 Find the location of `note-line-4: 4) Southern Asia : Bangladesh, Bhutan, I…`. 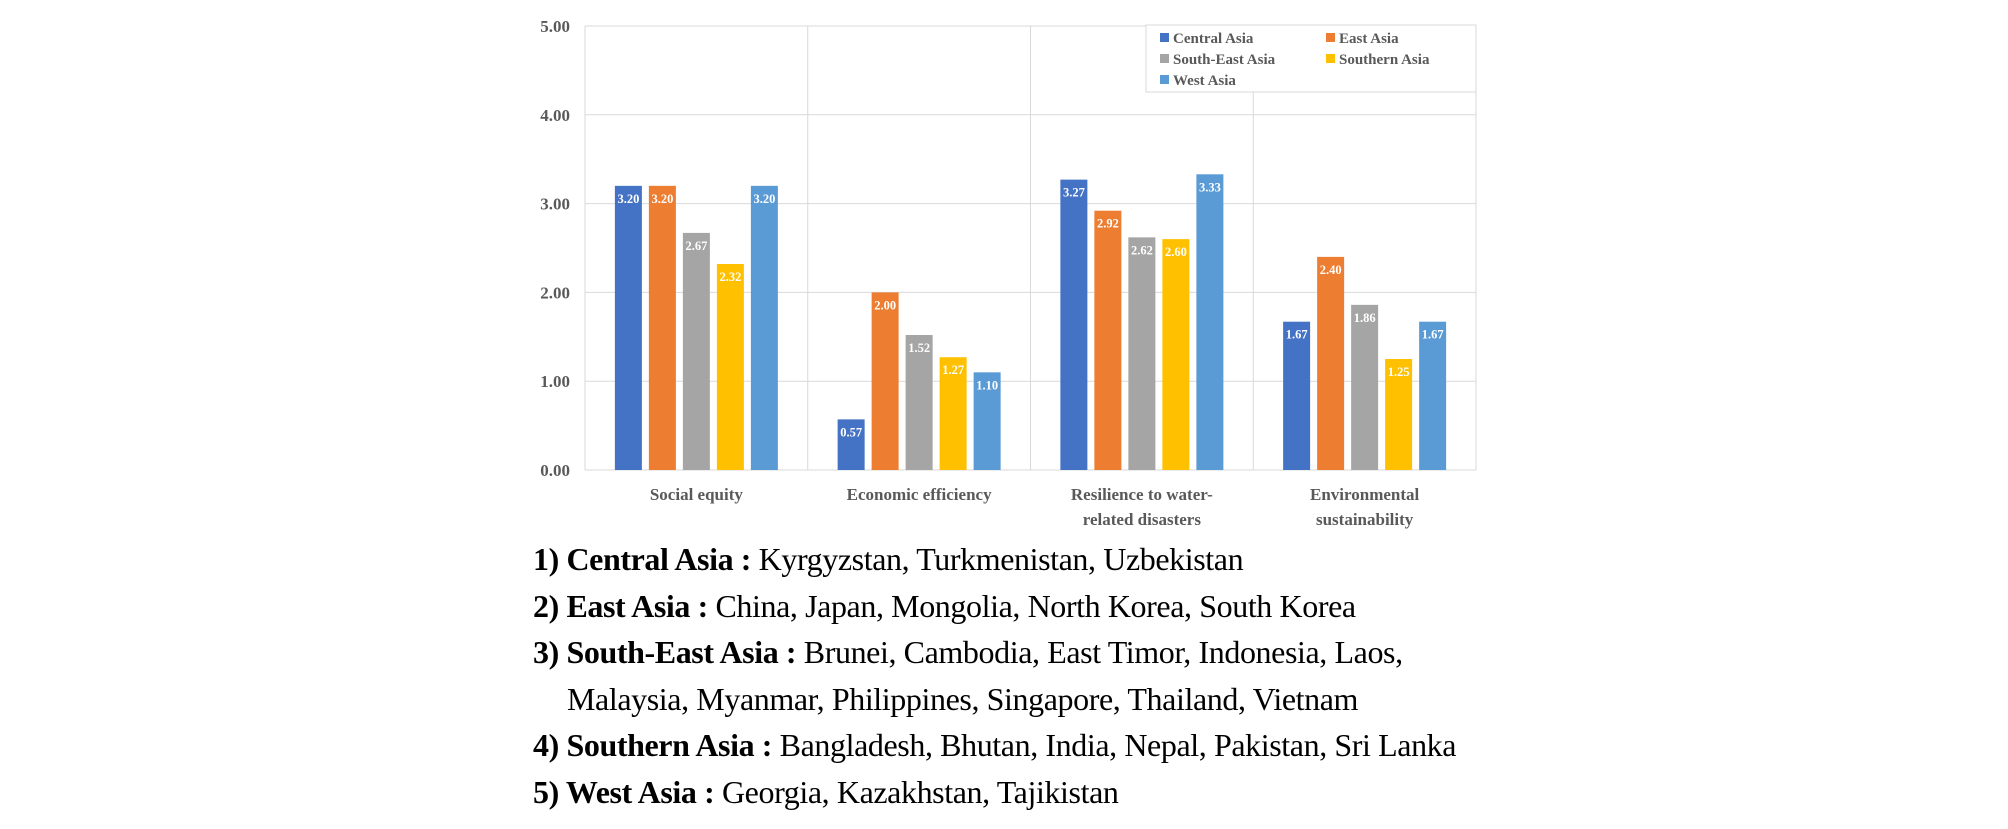

note-line-4: 4) Southern Asia : Bangladesh, Bhutan, I… is located at coordinates (1033, 745).